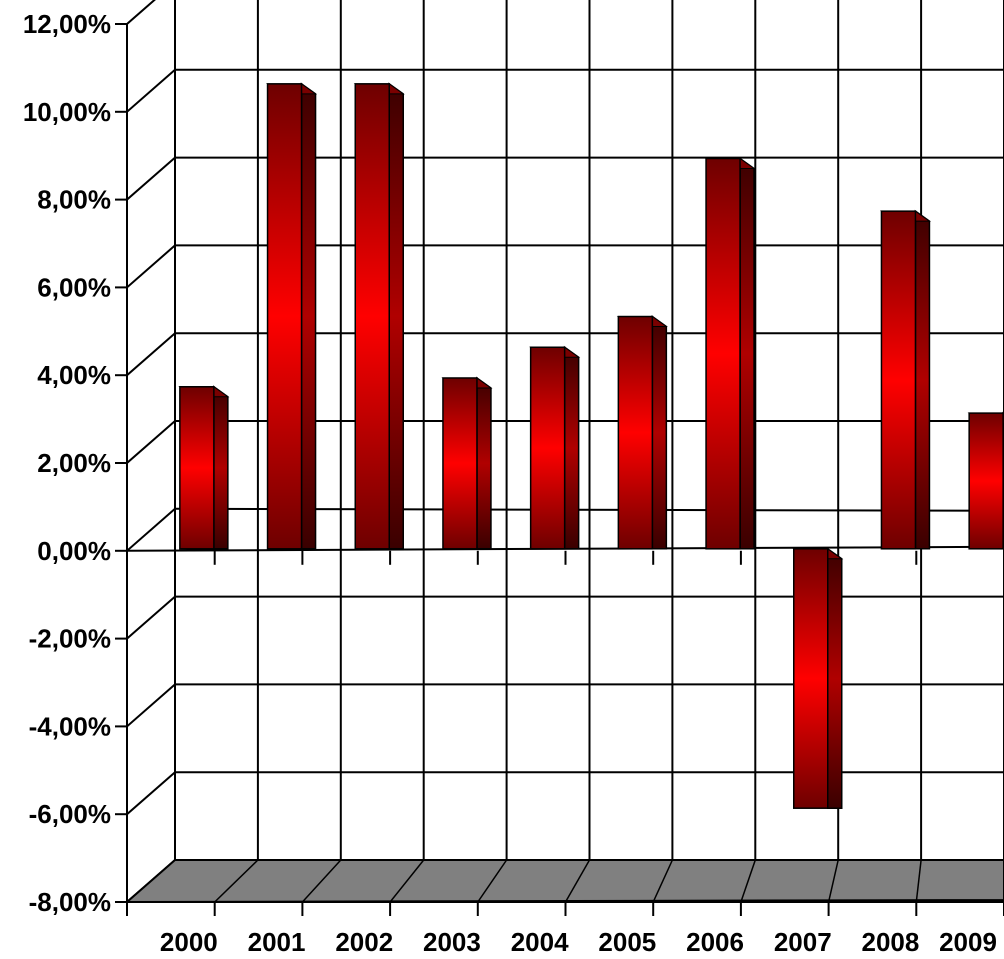 The height and width of the screenshot is (959, 1004). I want to click on y-tick-label: 2,00%, so click(74, 463).